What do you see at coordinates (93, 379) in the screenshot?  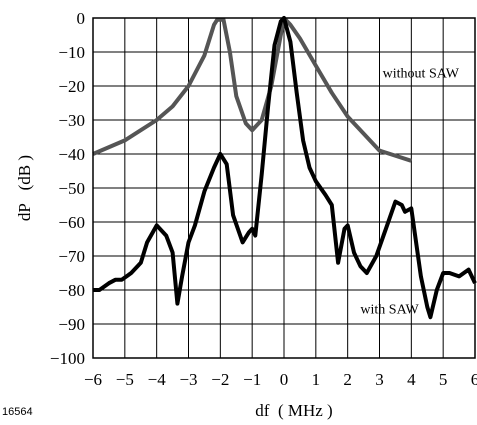 I see `x-tick-label: −6` at bounding box center [93, 379].